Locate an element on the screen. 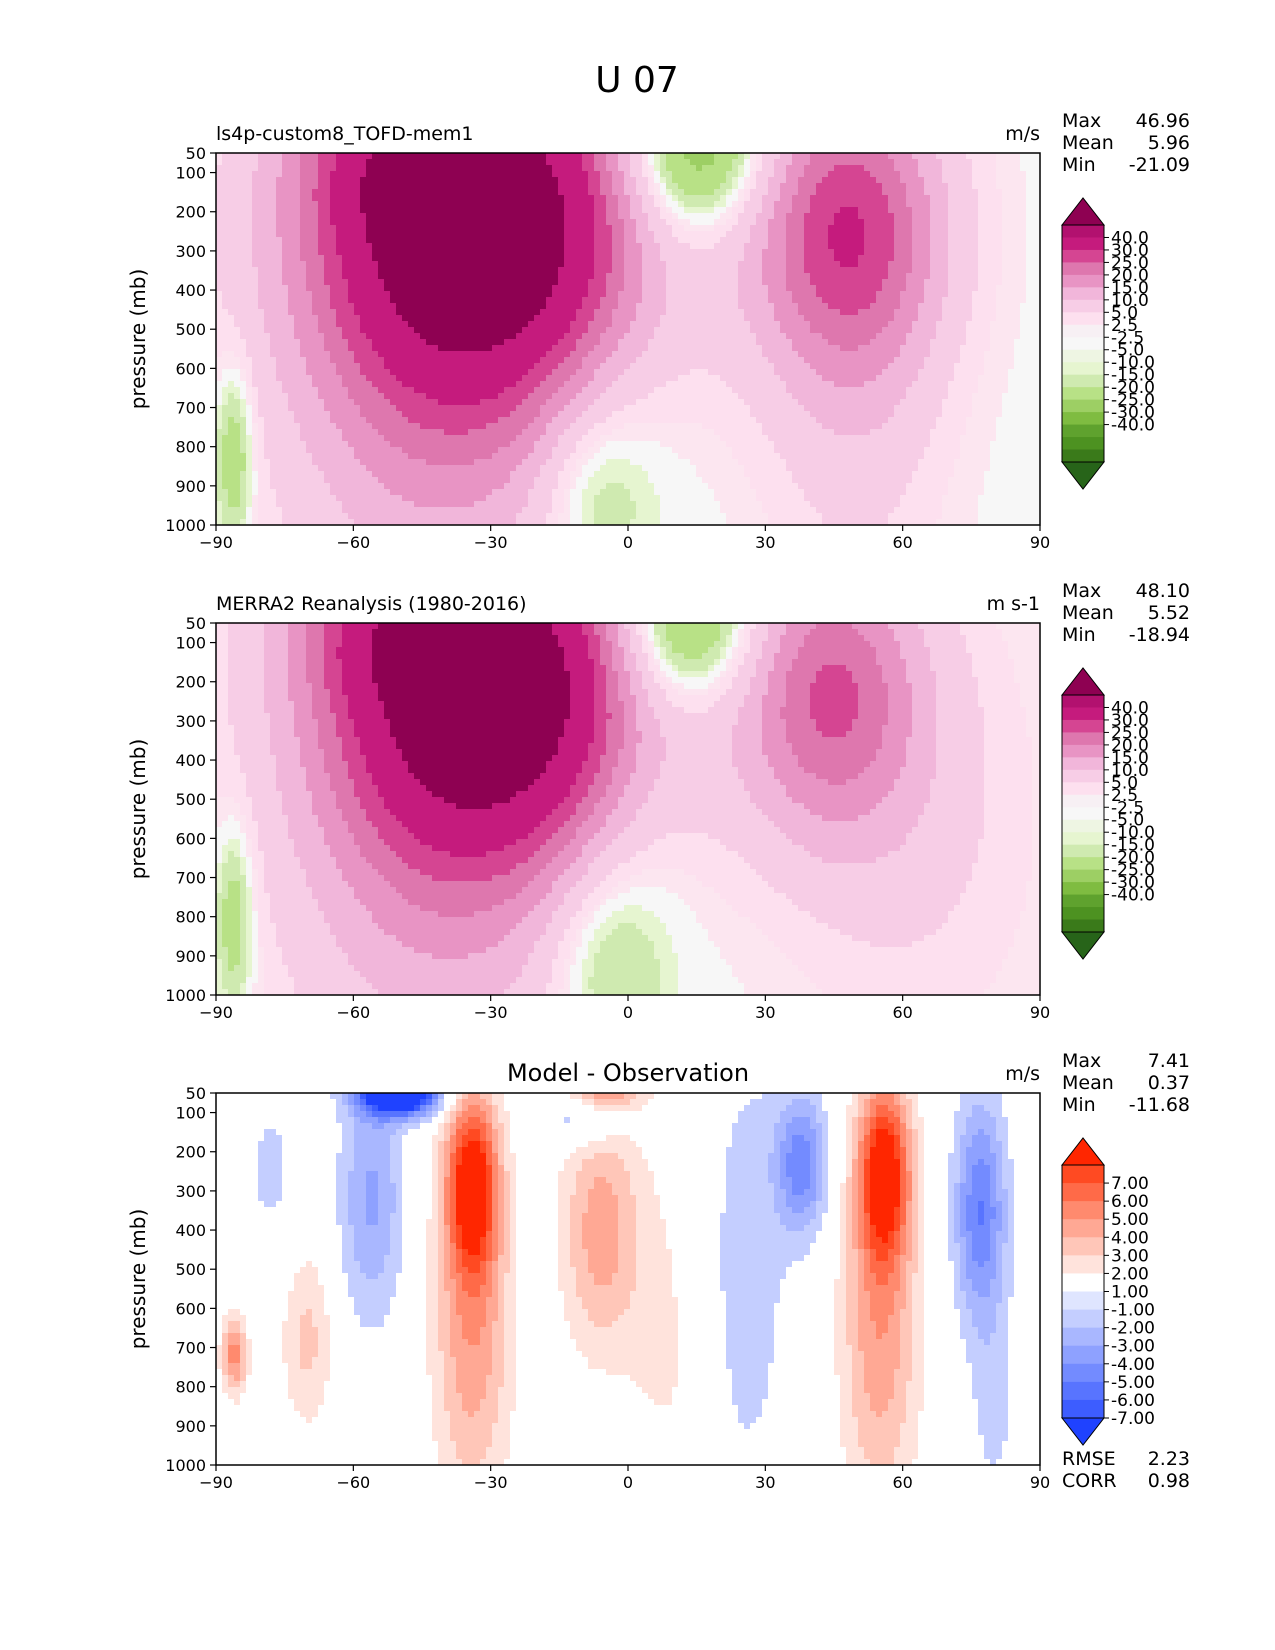 The width and height of the screenshot is (1275, 1650). panel-title: MERRA2 Reanalysis (1980-2016) is located at coordinates (371, 604).